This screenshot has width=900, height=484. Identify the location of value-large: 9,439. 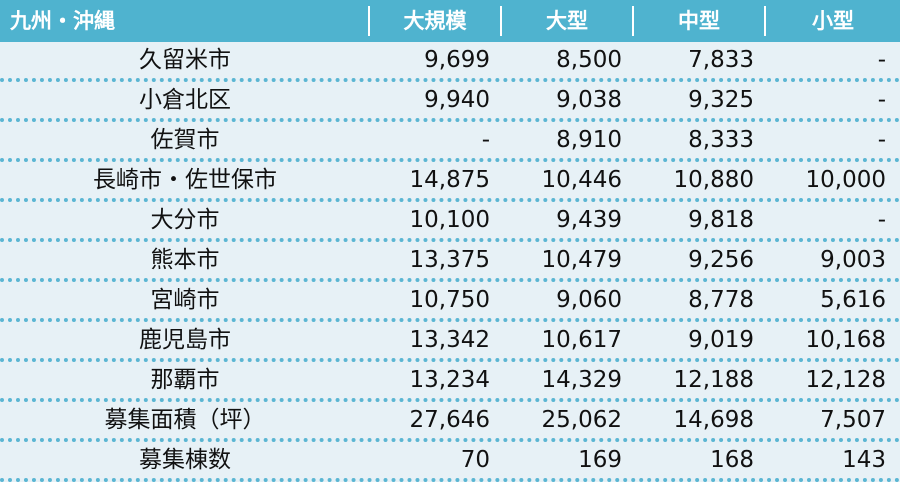
(589, 220).